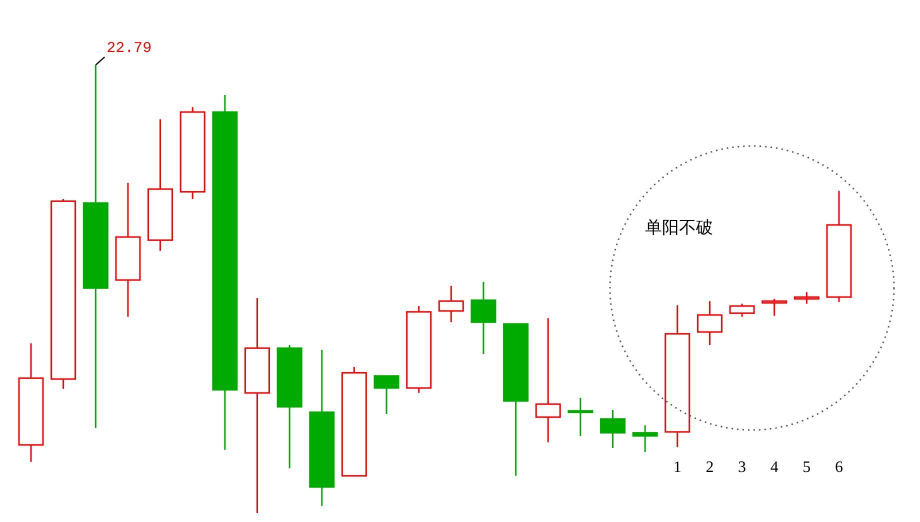  What do you see at coordinates (679, 227) in the screenshot?
I see `annotation: 单阳不破` at bounding box center [679, 227].